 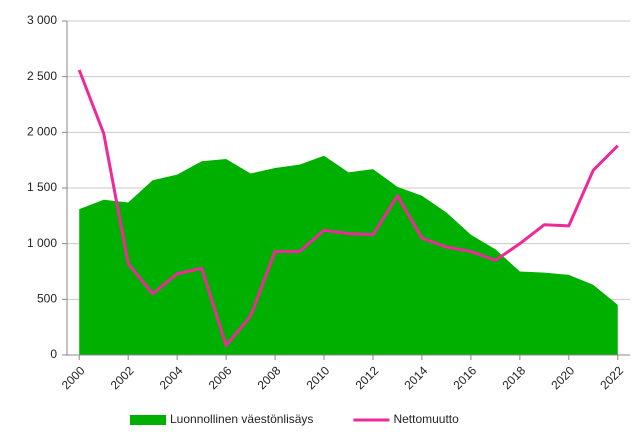 What do you see at coordinates (42, 243) in the screenshot?
I see `y-tick-label: 1 000` at bounding box center [42, 243].